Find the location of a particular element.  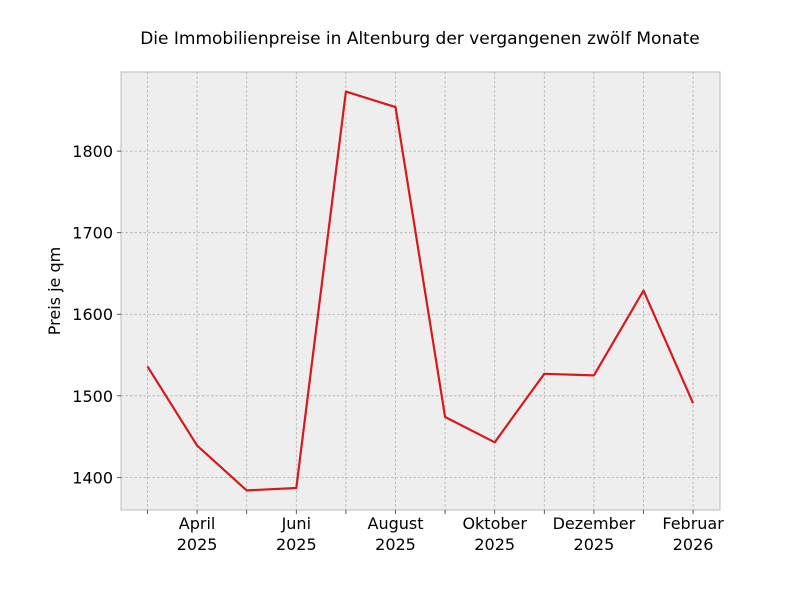

x-tick-label: April 2025 is located at coordinates (197, 534).